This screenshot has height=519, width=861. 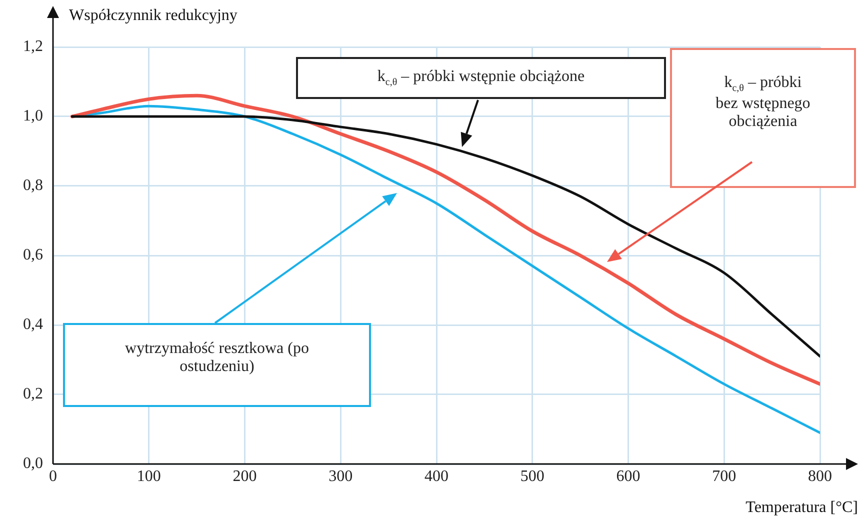 I want to click on note-box: k$_{c,θ}$ – próbki bez wstępnego obciążenia, so click(x=763, y=118).